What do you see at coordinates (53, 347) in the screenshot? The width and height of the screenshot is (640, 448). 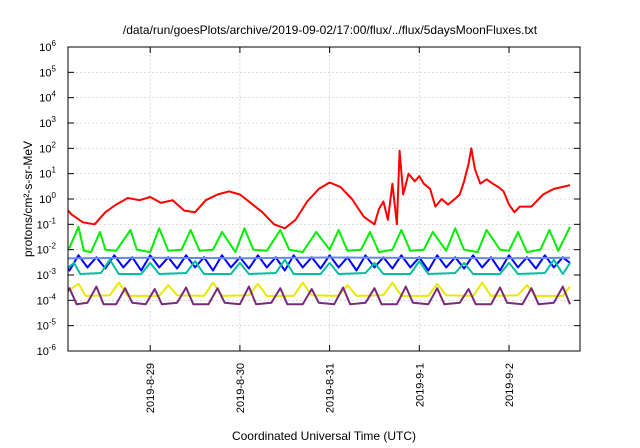 I see `y-tick-exponent: -6` at bounding box center [53, 347].